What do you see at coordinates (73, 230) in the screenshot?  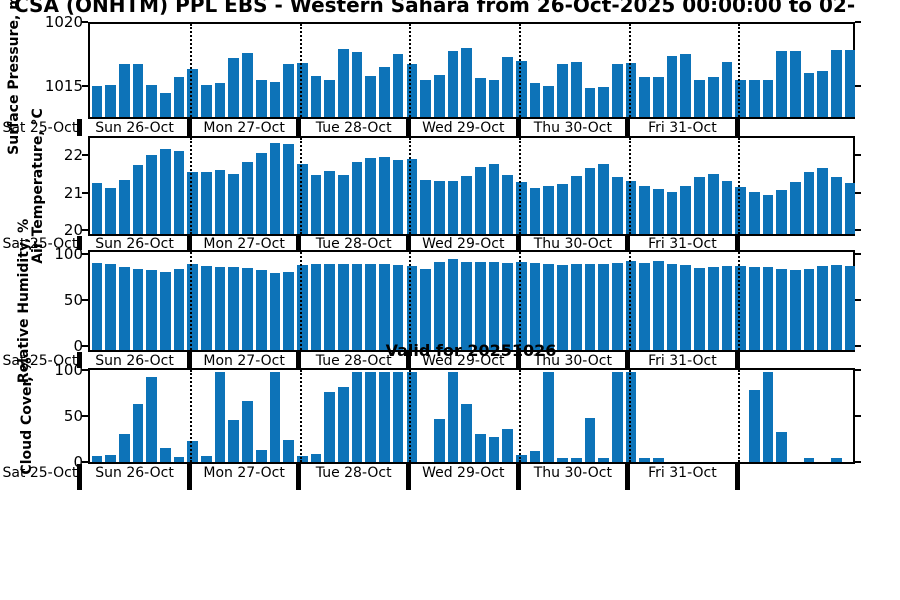 I see `y-tick-label: 20` at bounding box center [73, 230].